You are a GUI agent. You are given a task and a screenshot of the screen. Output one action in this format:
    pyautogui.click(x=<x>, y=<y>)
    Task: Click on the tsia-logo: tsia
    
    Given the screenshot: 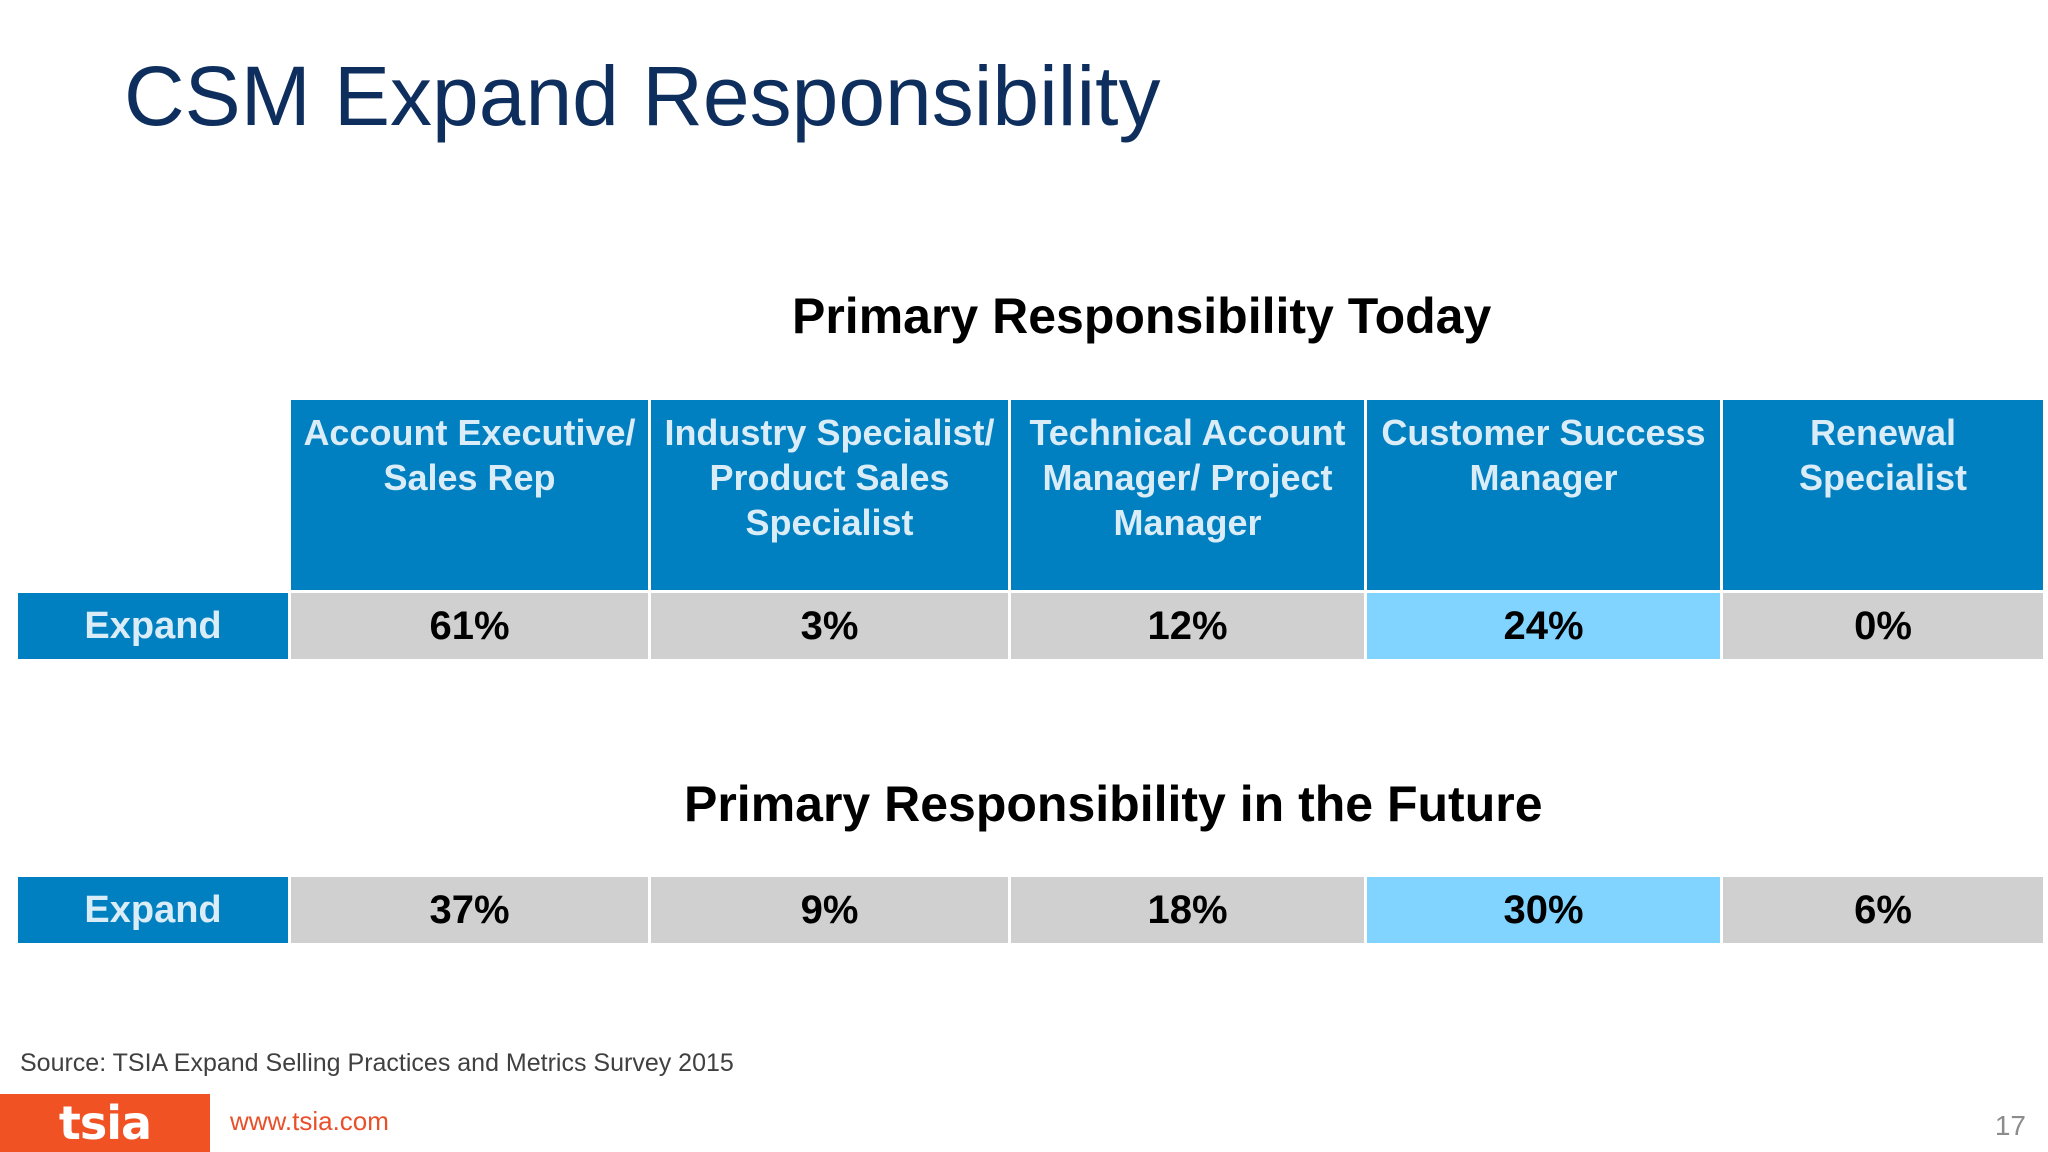 What is the action you would take?
    pyautogui.click(x=105, y=1123)
    